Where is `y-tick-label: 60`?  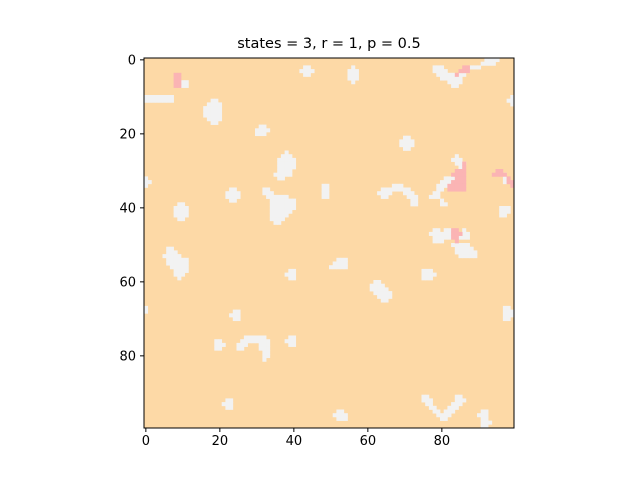
y-tick-label: 60 is located at coordinates (127, 282).